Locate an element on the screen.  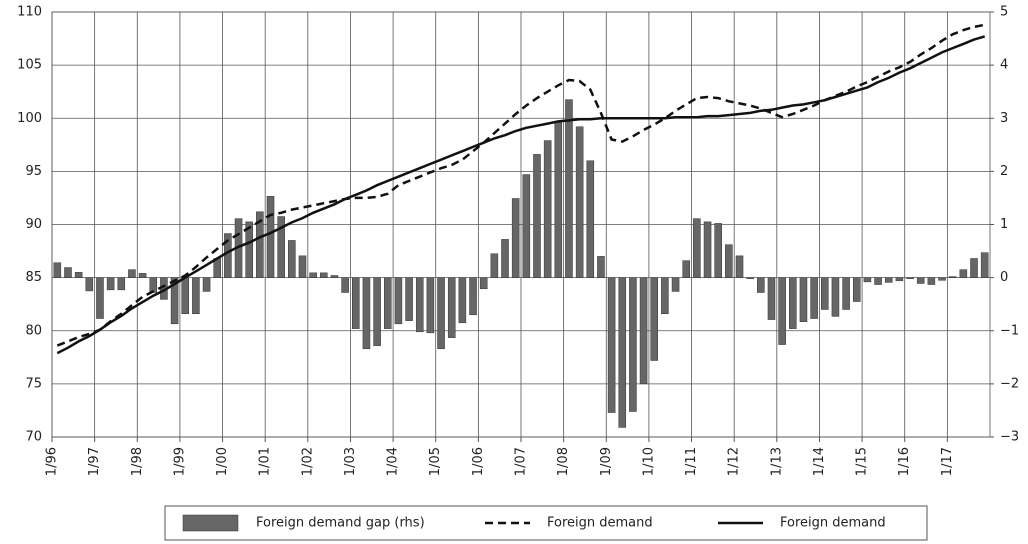
x-tick-label: 1/03 is located at coordinates (350, 461).